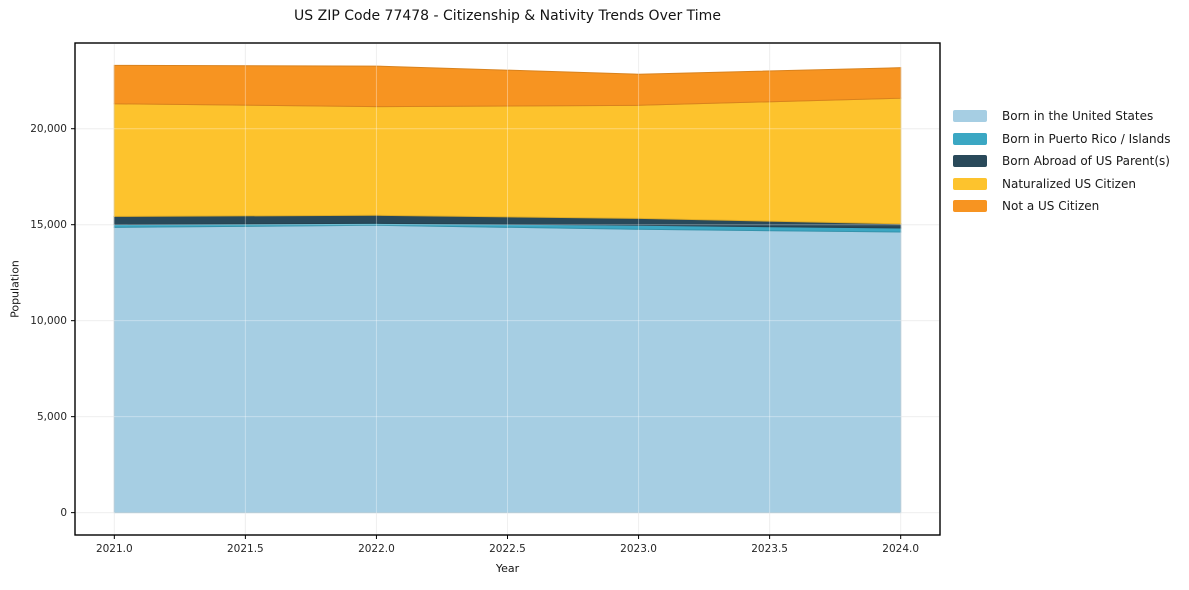 The image size is (1189, 590). What do you see at coordinates (638, 549) in the screenshot?
I see `x-tick-label: 2023.0` at bounding box center [638, 549].